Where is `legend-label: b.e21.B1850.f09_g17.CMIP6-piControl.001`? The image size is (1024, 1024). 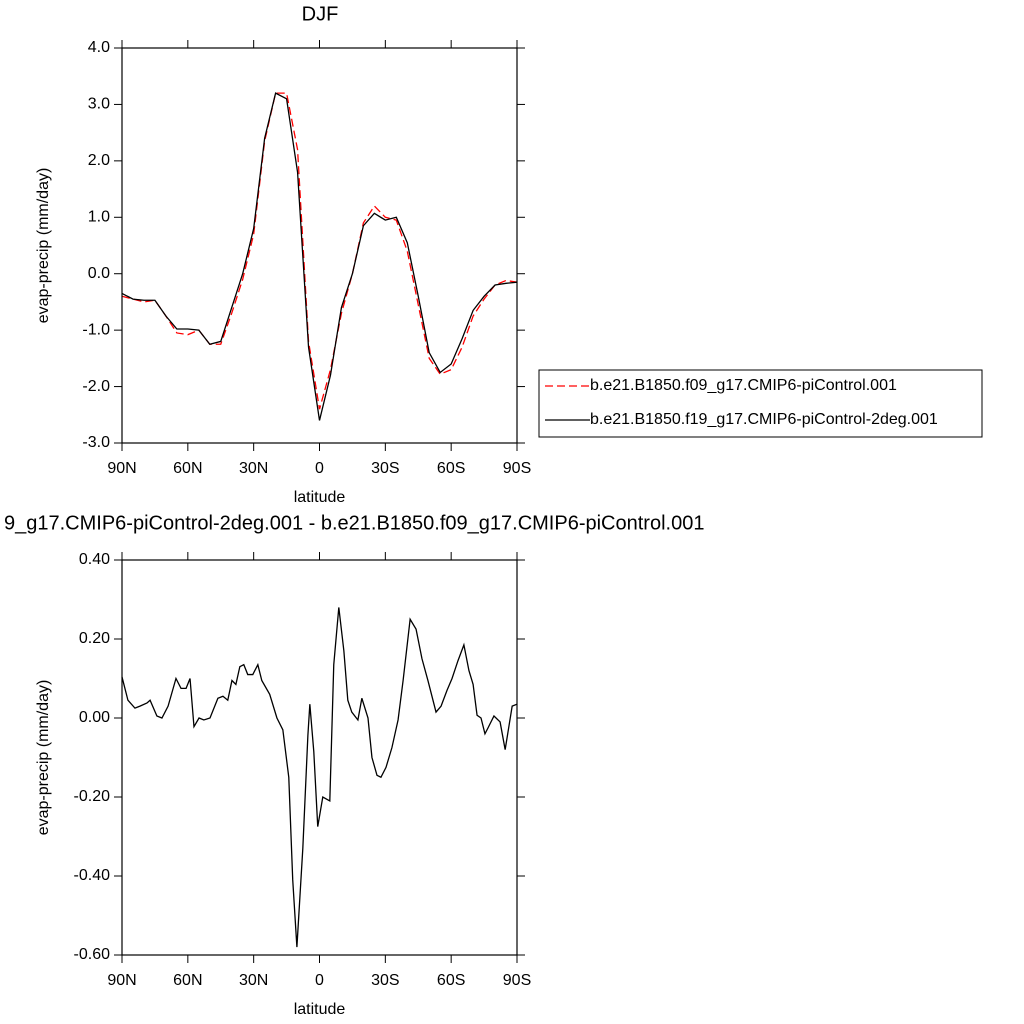
legend-label: b.e21.B1850.f09_g17.CMIP6-piControl.001 is located at coordinates (743, 385).